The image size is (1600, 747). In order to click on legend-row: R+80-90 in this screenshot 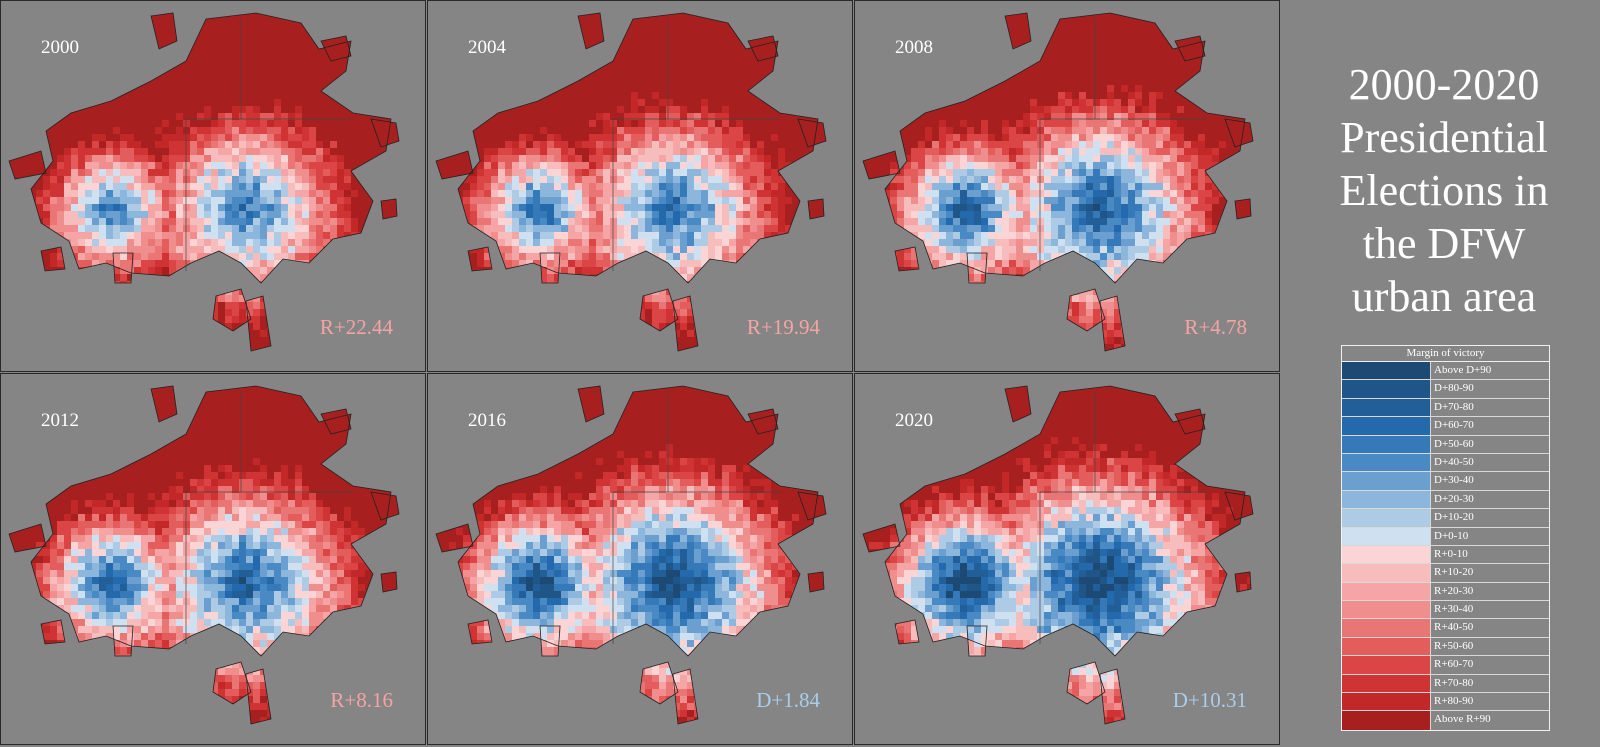, I will do `click(1445, 702)`.